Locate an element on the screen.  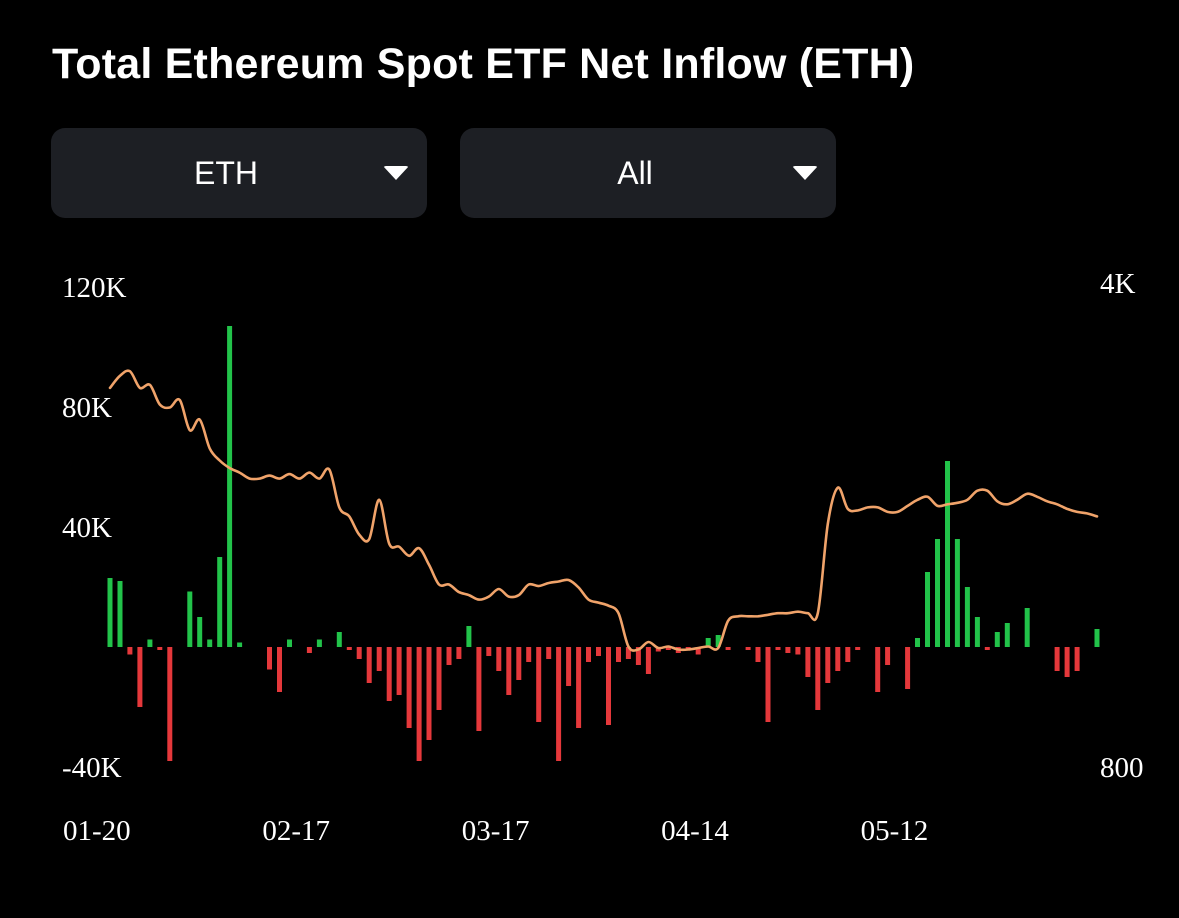
page-title: Total Ethereum Spot ETF Net Inflow (ETH) is located at coordinates (483, 64).